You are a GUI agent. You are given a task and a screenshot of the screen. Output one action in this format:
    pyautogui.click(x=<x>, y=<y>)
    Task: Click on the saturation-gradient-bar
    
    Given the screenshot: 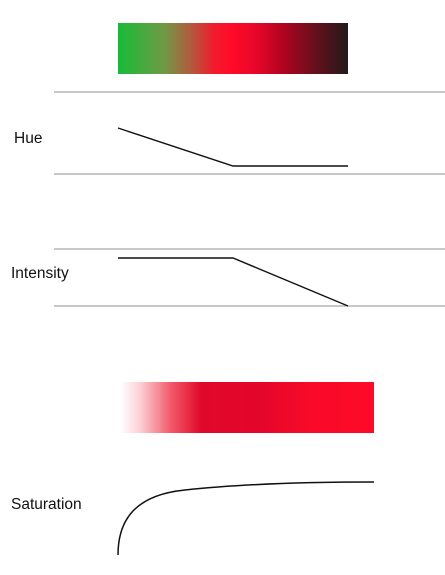 What is the action you would take?
    pyautogui.click(x=247, y=407)
    